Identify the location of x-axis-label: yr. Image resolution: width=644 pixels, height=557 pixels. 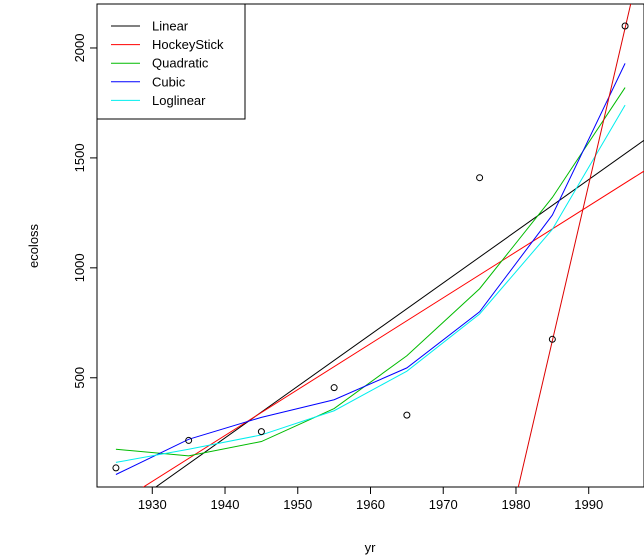
(371, 547).